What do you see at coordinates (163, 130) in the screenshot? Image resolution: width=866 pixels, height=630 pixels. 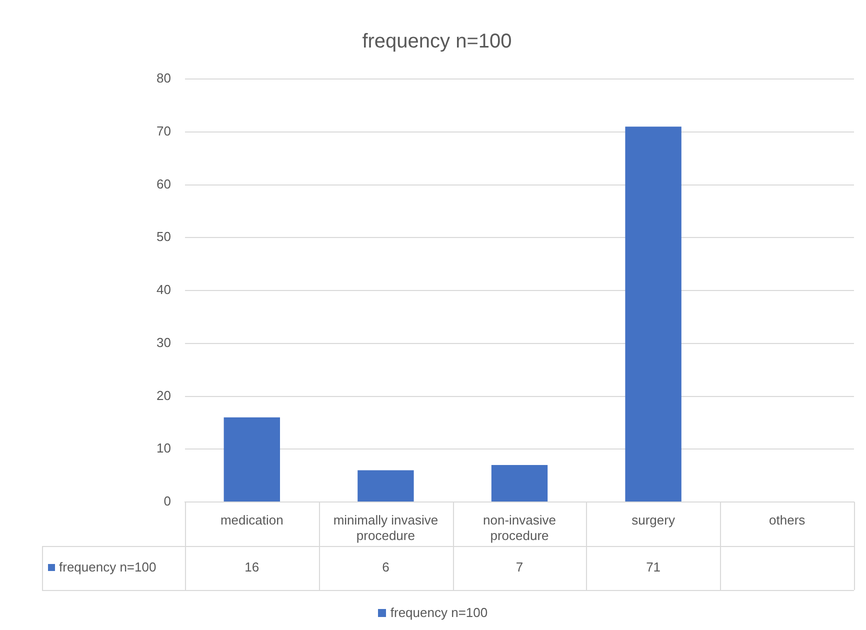 I see `y-tick-label: 70` at bounding box center [163, 130].